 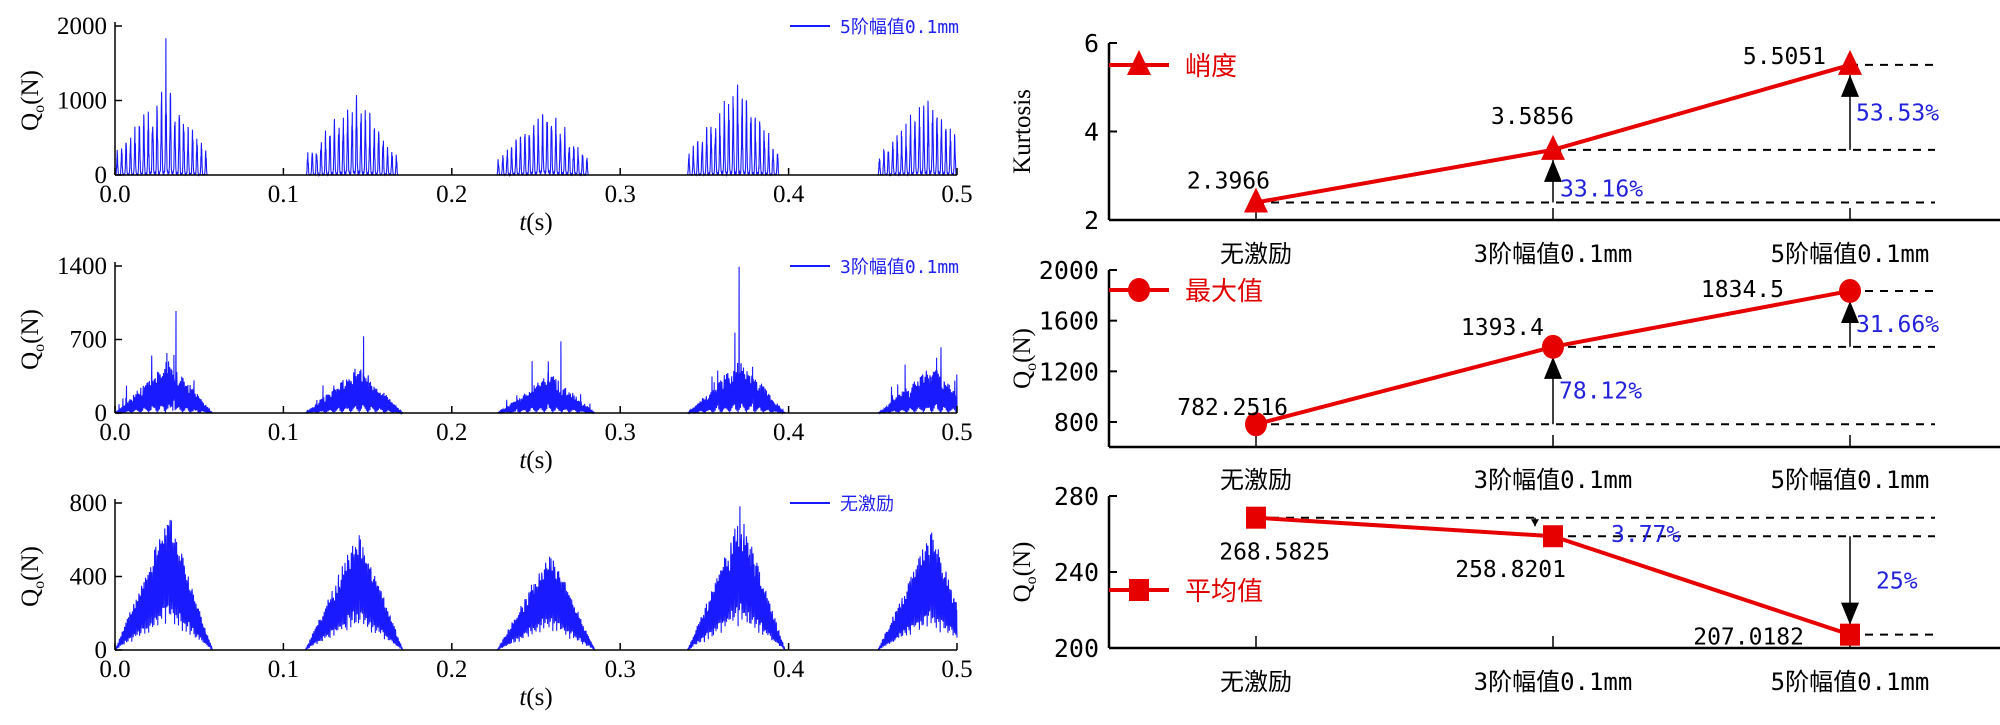 What do you see at coordinates (89, 340) in the screenshot?
I see `y-tick-label: 700` at bounding box center [89, 340].